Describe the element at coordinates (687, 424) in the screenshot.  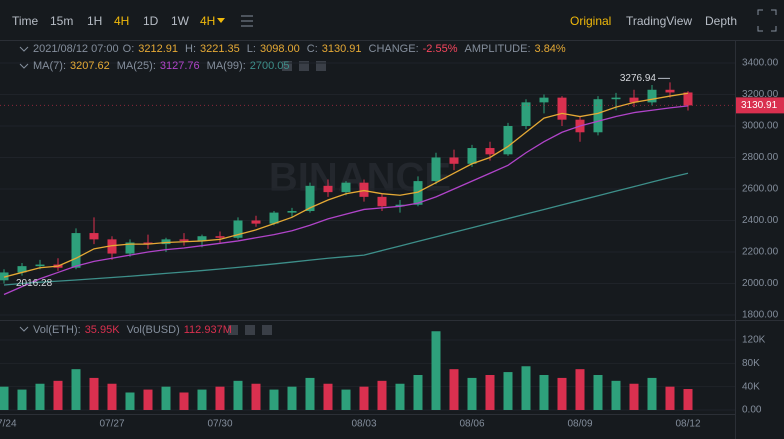
I see `x-tick-label: 08/12` at that location.